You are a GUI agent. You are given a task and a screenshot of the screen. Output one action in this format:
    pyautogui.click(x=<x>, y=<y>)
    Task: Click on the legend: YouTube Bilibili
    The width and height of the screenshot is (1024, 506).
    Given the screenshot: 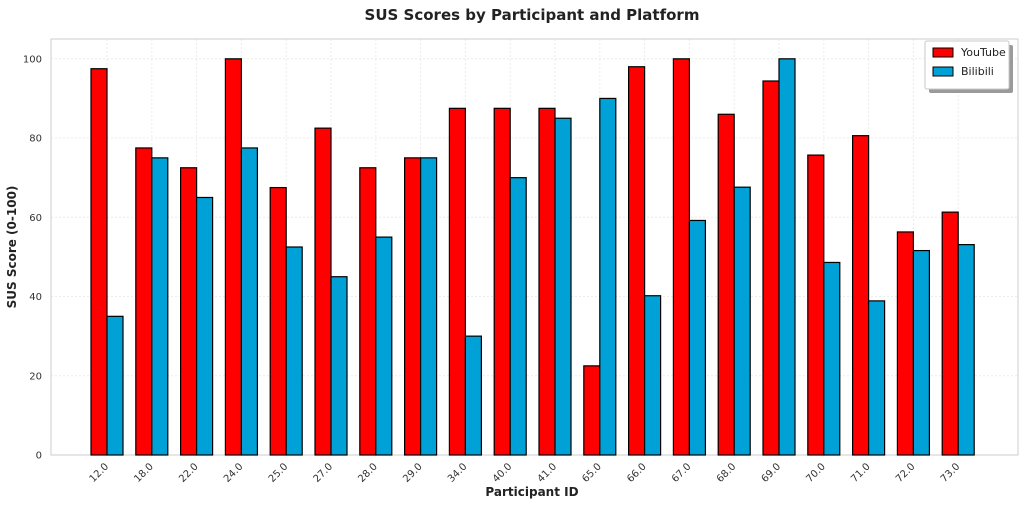 What is the action you would take?
    pyautogui.click(x=968, y=66)
    